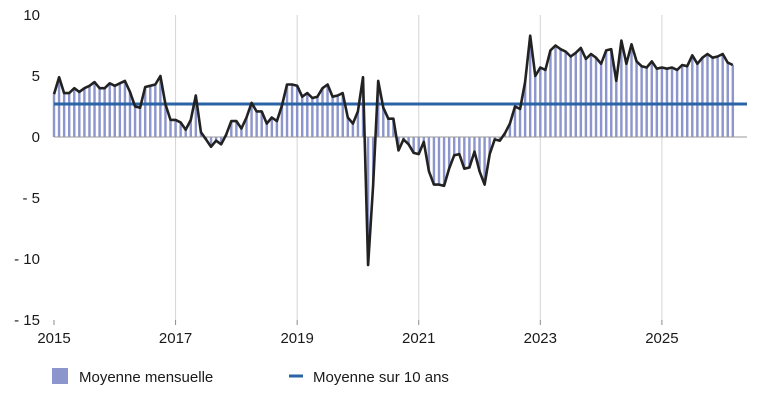 Image resolution: width=768 pixels, height=411 pixels. I want to click on y-tick-label: - 5, so click(31, 198).